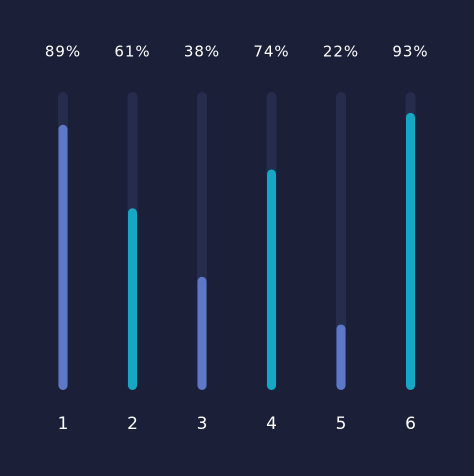 The width and height of the screenshot is (474, 476). Describe the element at coordinates (63, 424) in the screenshot. I see `x-tick-label: 1` at that location.